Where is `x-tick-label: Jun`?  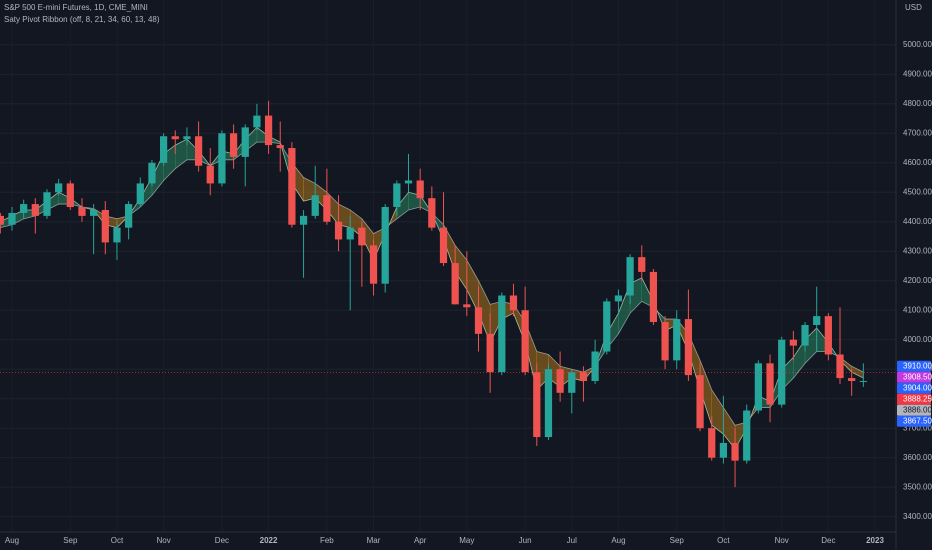 x-tick-label: Jun is located at coordinates (525, 540).